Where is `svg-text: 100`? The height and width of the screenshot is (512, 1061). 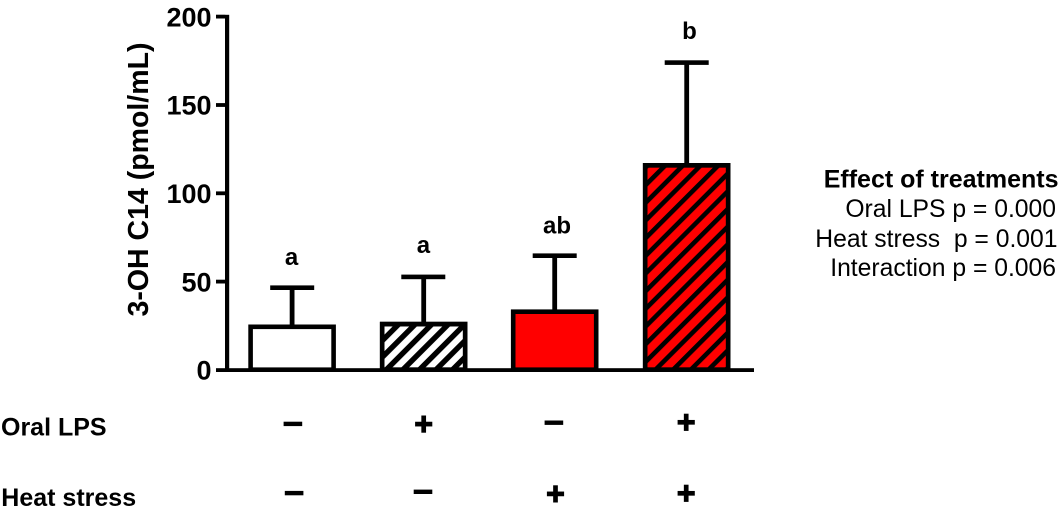
svg-text: 100 is located at coordinates (188, 194).